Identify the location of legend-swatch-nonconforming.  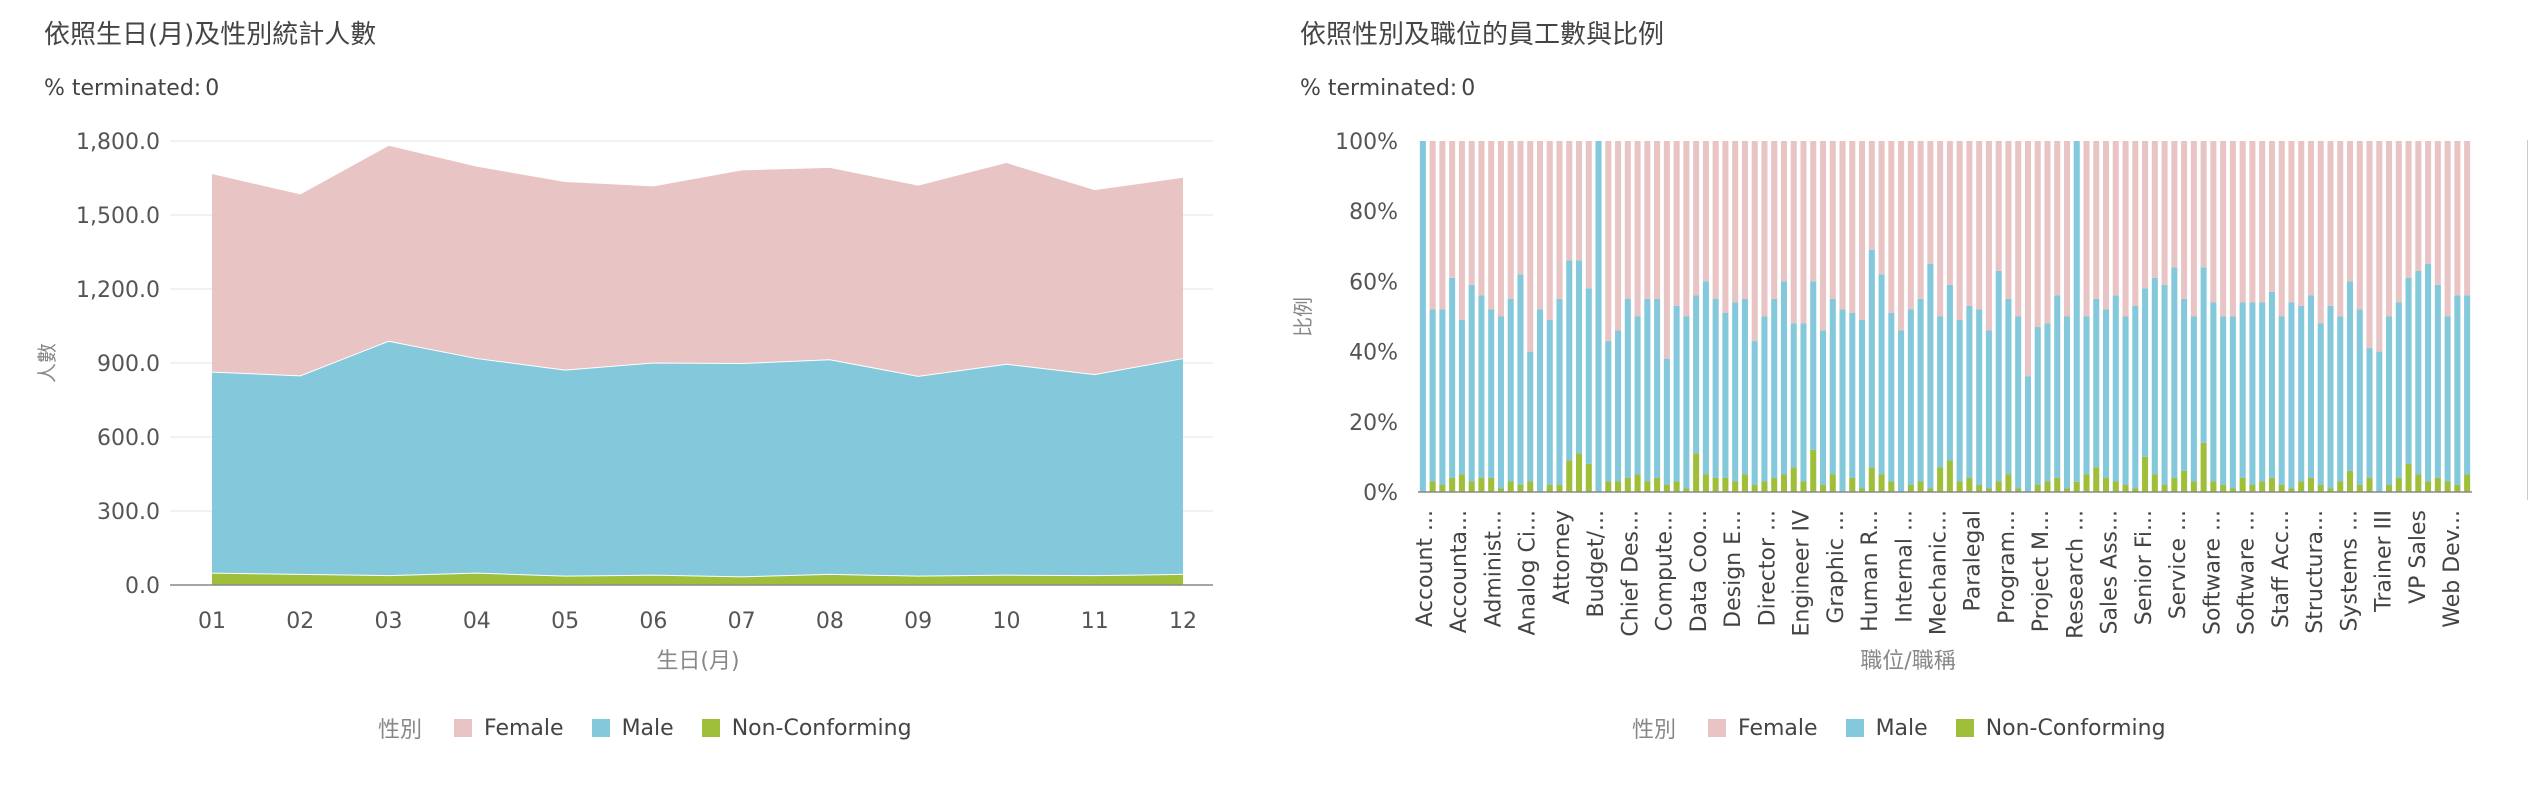
(1964, 728).